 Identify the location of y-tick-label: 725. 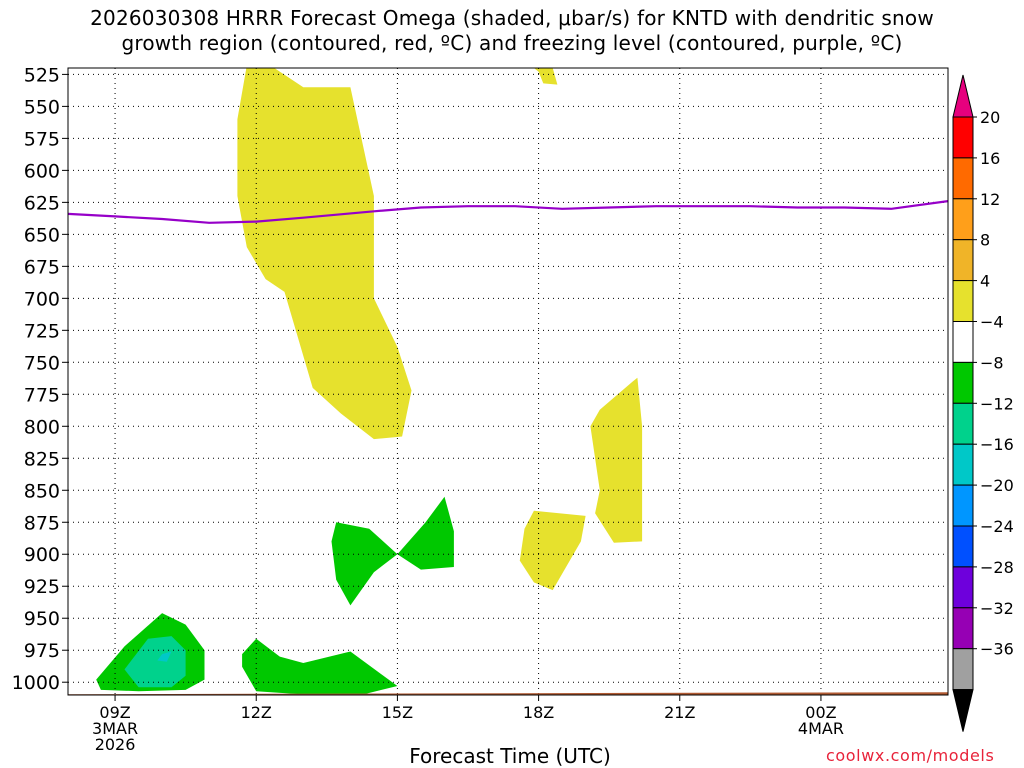
(42, 331).